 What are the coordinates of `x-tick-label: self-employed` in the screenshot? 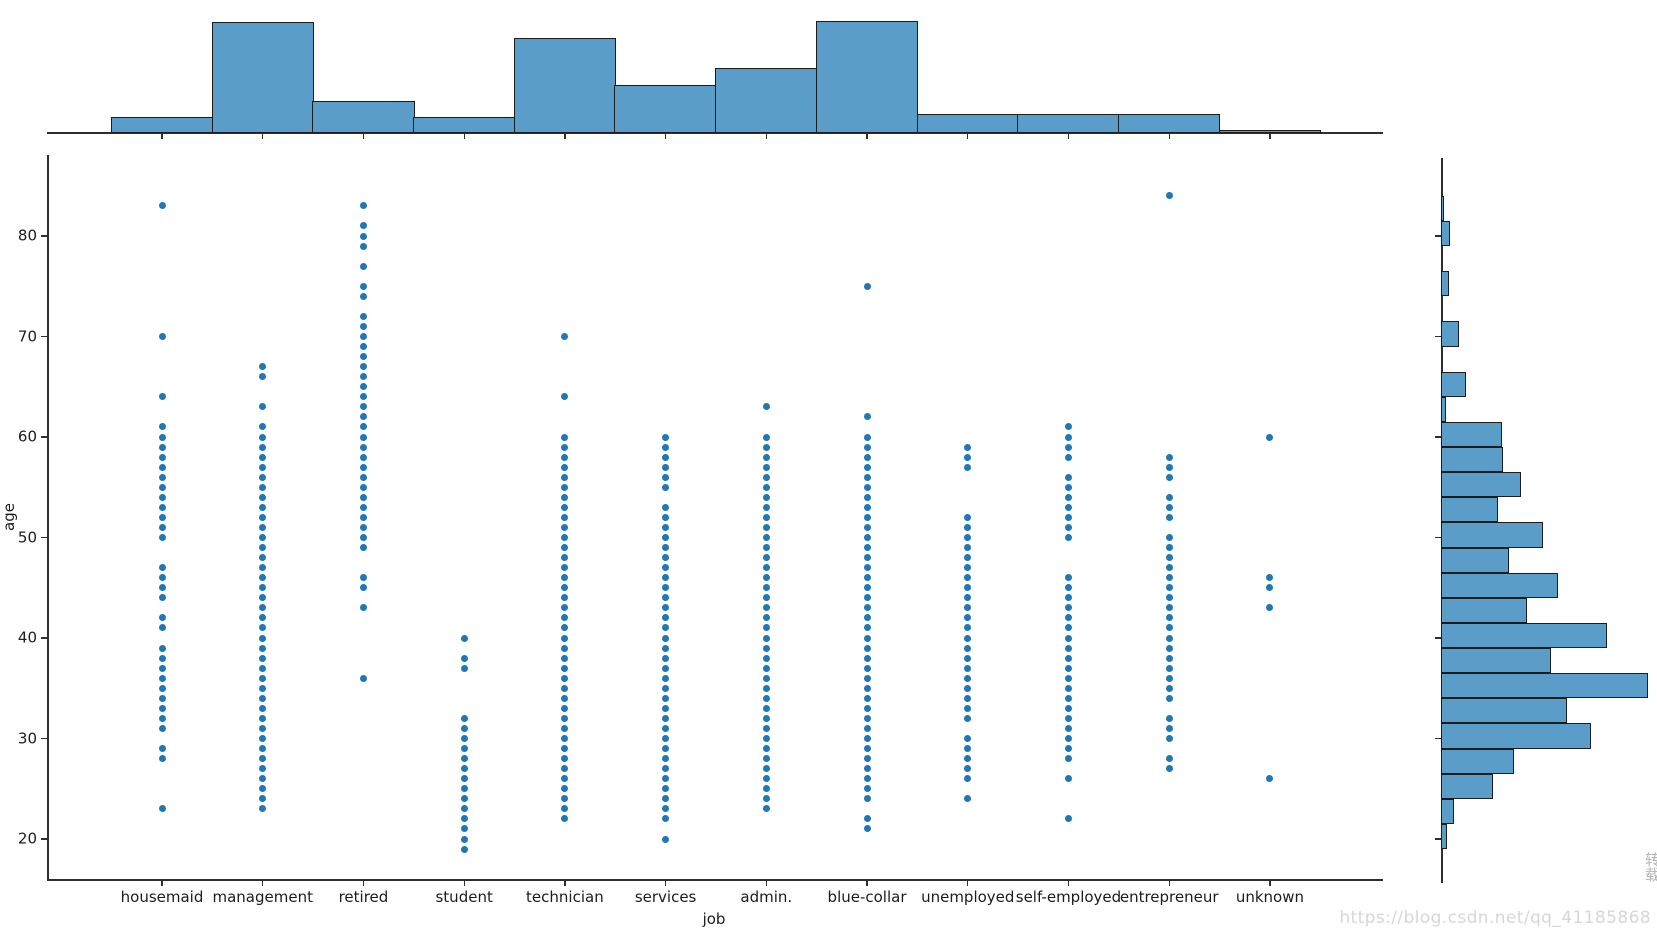 It's located at (1068, 897).